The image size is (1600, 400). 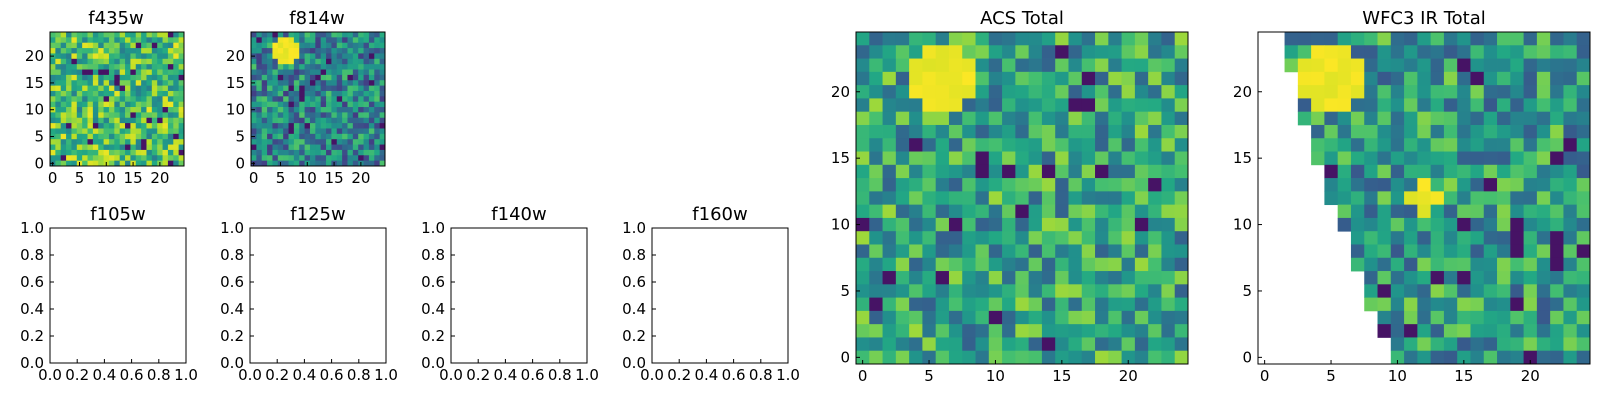 I want to click on panel-title: f814w, so click(x=316, y=18).